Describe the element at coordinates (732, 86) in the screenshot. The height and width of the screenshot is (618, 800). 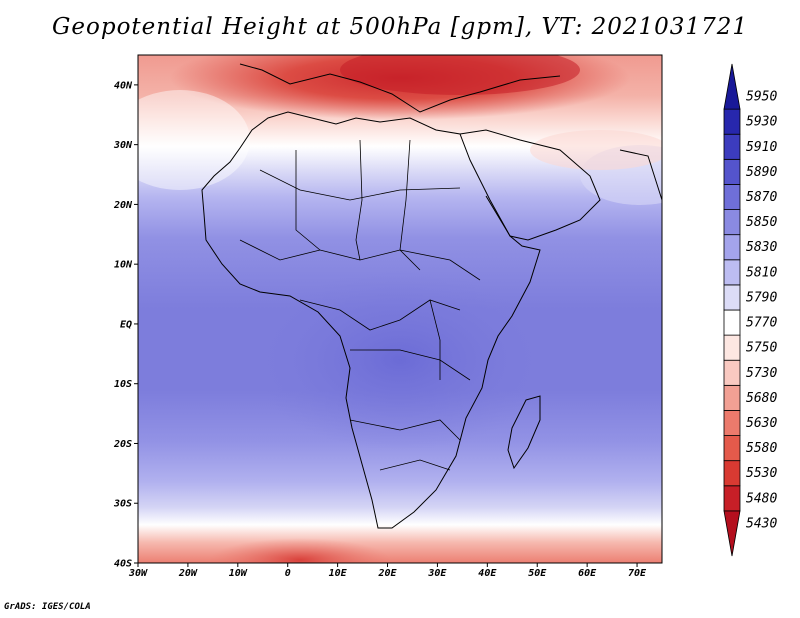
I see `colorbar-top-arrow` at that location.